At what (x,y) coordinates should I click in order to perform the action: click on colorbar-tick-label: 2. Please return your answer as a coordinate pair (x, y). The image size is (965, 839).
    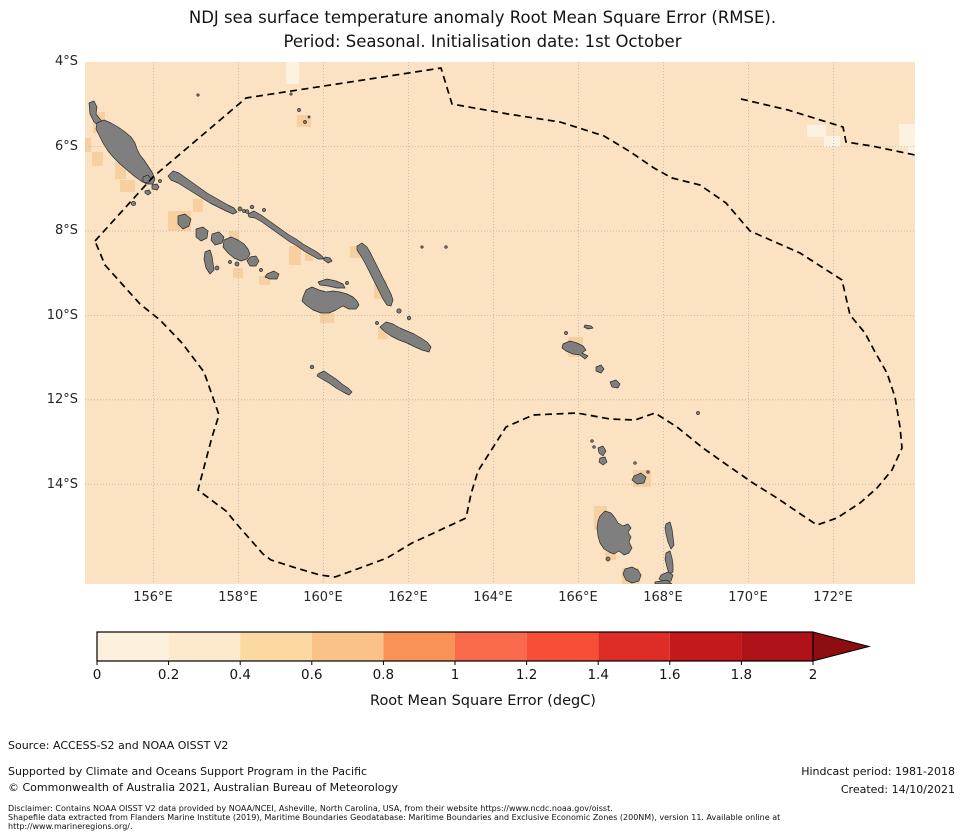
    Looking at the image, I should click on (813, 675).